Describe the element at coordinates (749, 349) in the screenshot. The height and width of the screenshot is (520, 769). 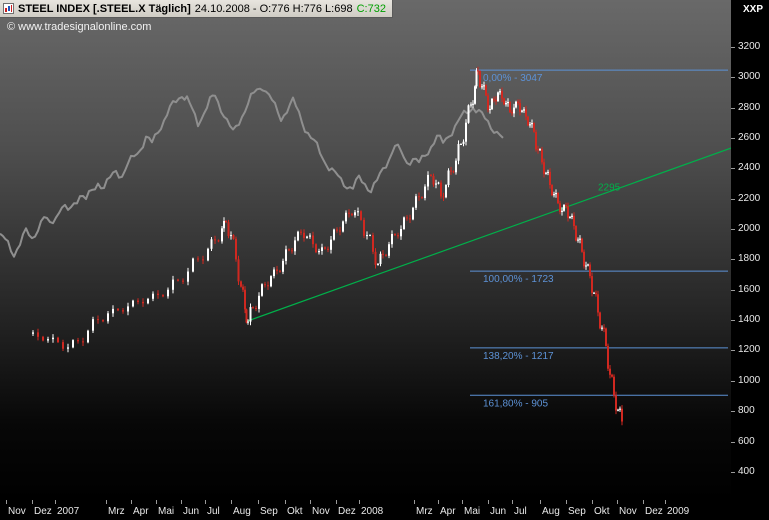
I see `y-axis-label: 1200` at that location.